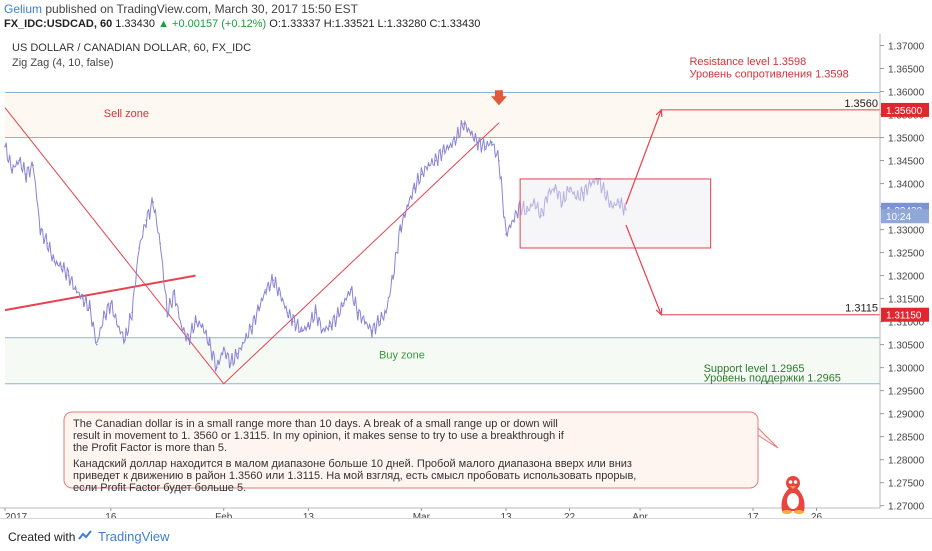  Describe the element at coordinates (224, 515) in the screenshot. I see `x-tick-label: Feb` at that location.